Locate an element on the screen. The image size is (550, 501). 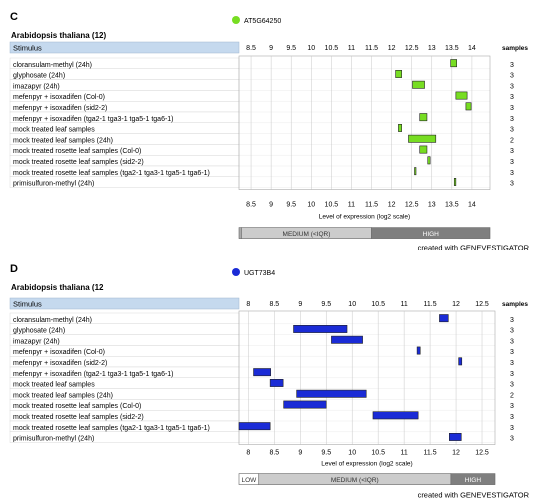
expression-band-label: LOW is located at coordinates (249, 480).